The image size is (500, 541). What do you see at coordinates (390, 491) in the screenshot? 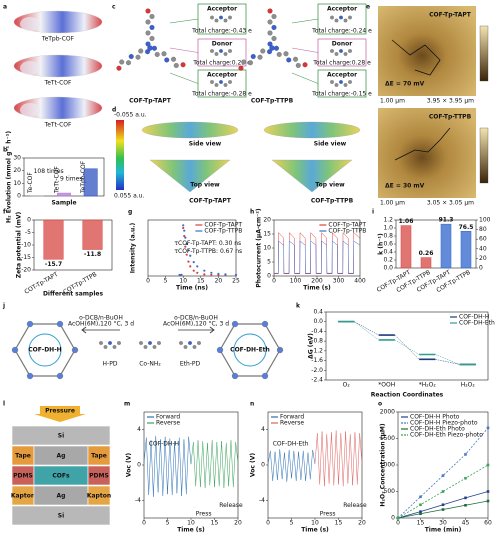
I see `y-tick-label: 500` at bounding box center [390, 491].